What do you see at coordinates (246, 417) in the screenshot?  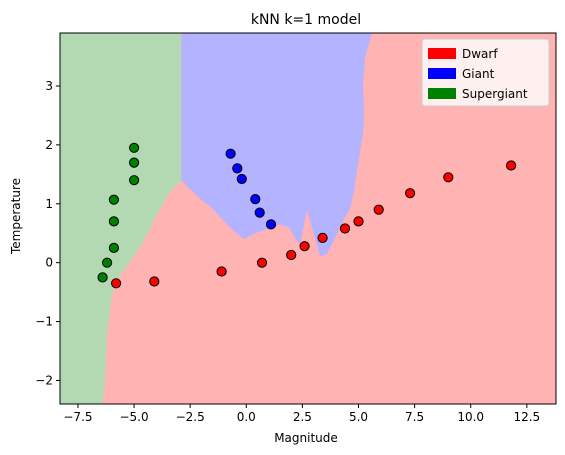 I see `x-tick-label-3: 0.0` at bounding box center [246, 417].